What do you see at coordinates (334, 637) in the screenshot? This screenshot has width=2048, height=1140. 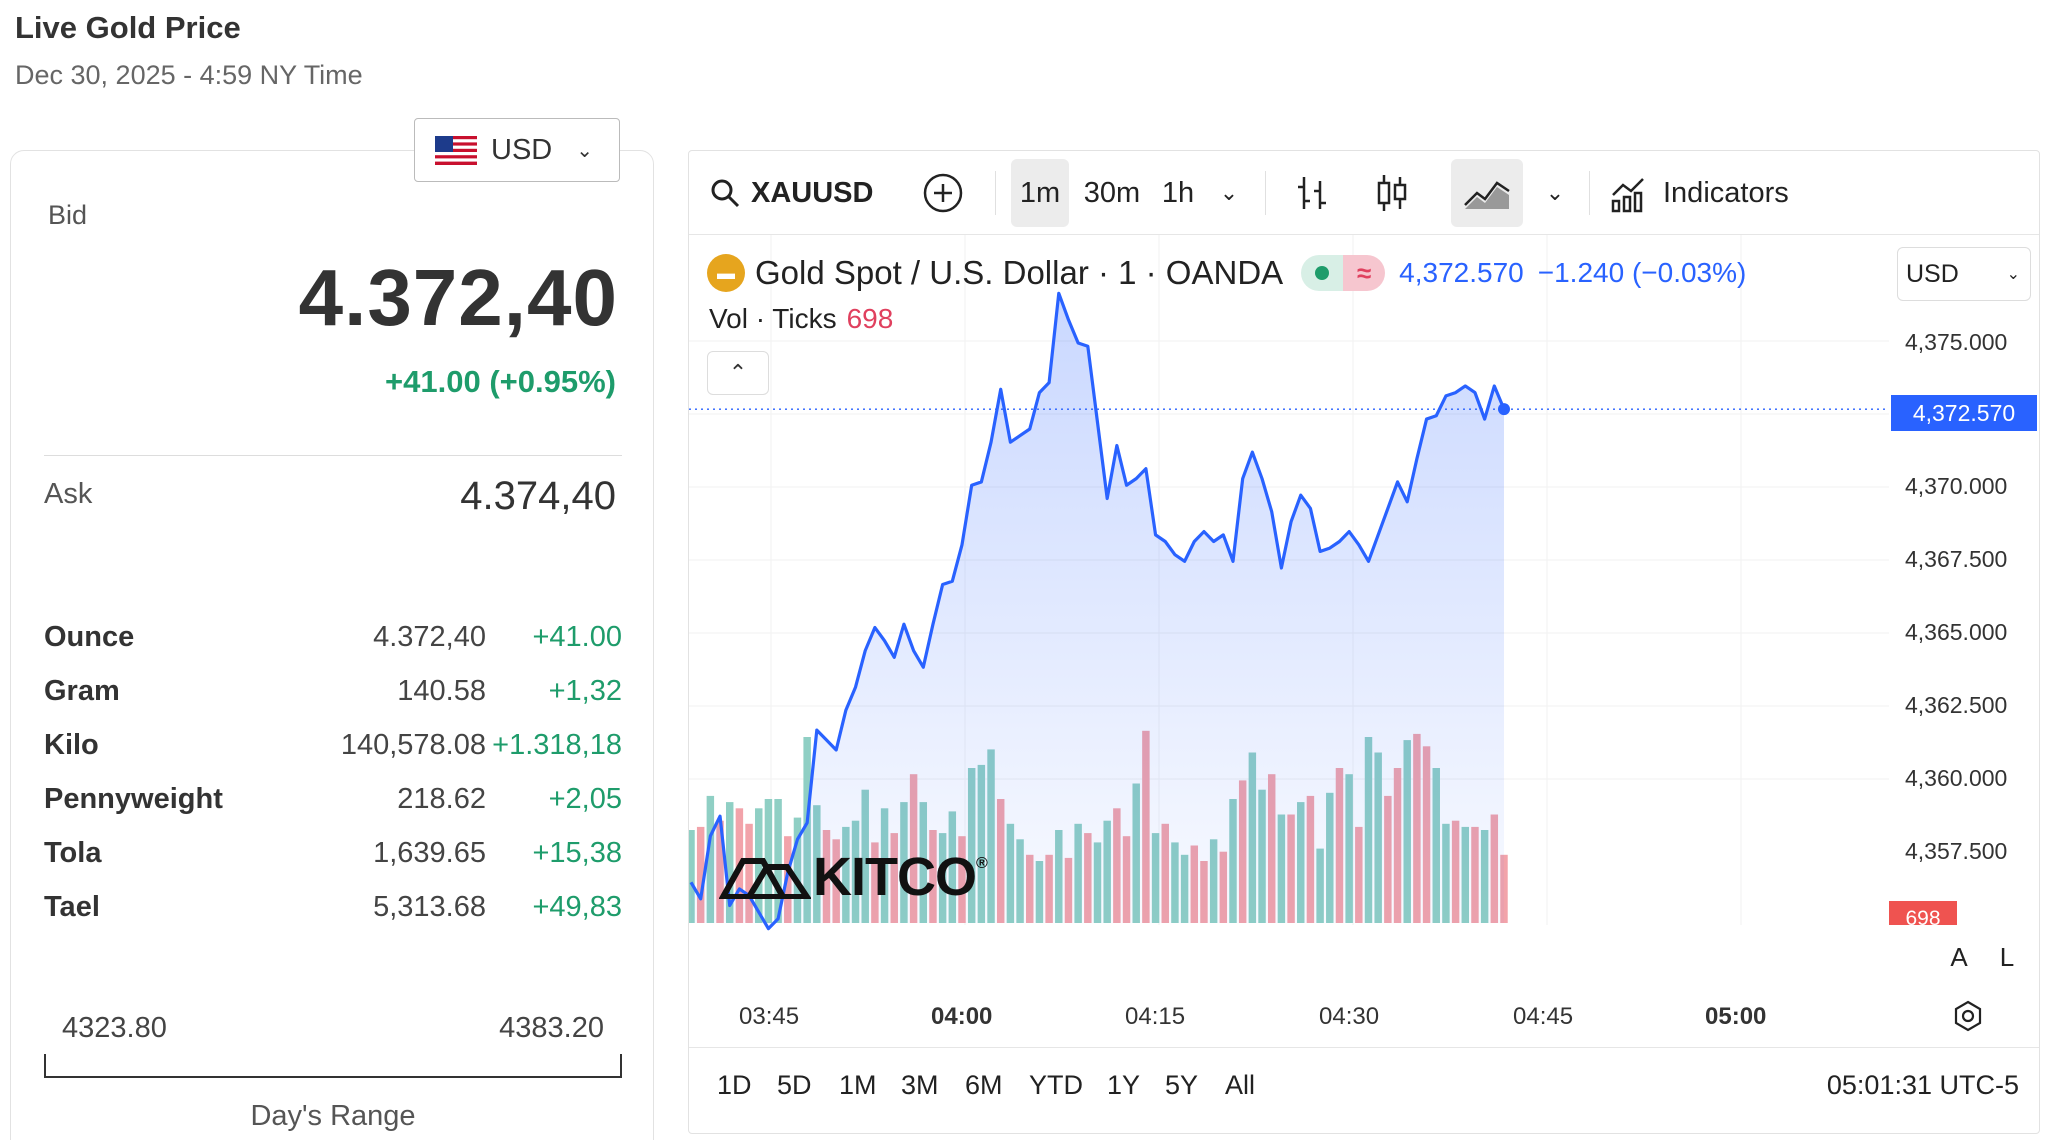 I see `table-row: Ounce 4.372,40 +41.00` at bounding box center [334, 637].